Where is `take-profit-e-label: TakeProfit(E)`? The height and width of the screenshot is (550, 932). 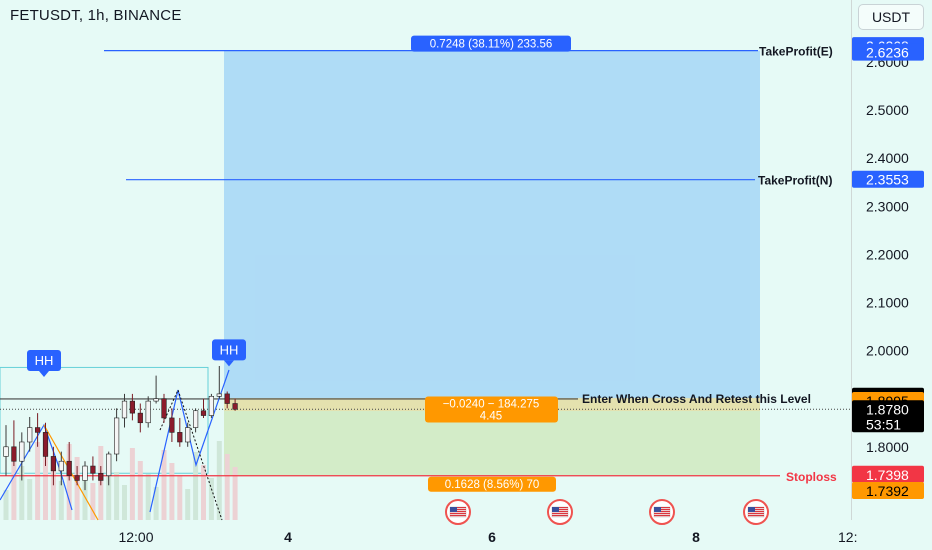
take-profit-e-label: TakeProfit(E) is located at coordinates (796, 52).